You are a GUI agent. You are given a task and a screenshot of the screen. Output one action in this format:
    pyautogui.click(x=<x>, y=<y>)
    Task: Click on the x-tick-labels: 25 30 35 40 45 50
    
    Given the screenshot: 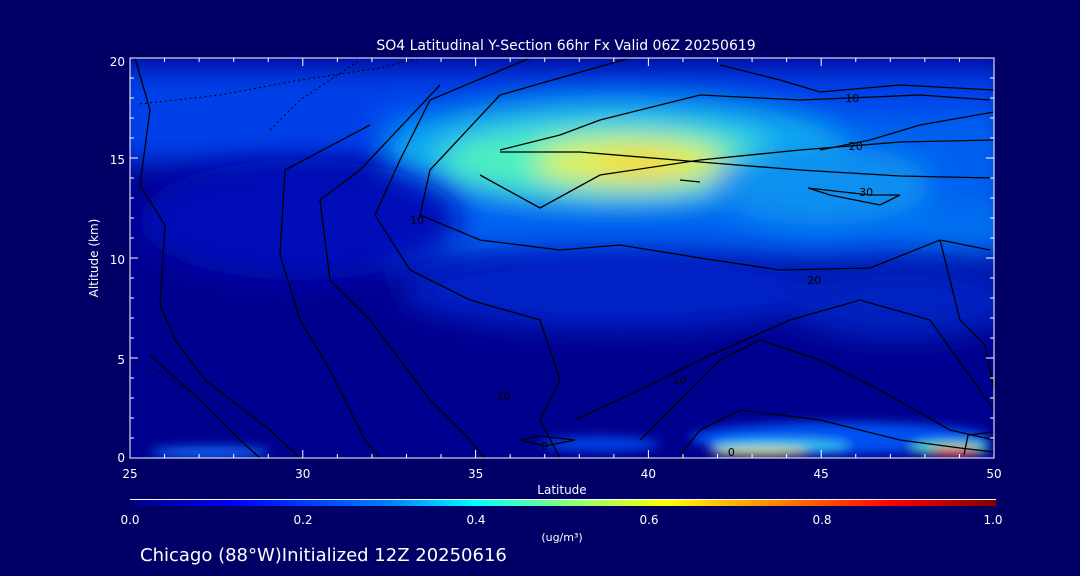 What is the action you would take?
    pyautogui.click(x=561, y=474)
    